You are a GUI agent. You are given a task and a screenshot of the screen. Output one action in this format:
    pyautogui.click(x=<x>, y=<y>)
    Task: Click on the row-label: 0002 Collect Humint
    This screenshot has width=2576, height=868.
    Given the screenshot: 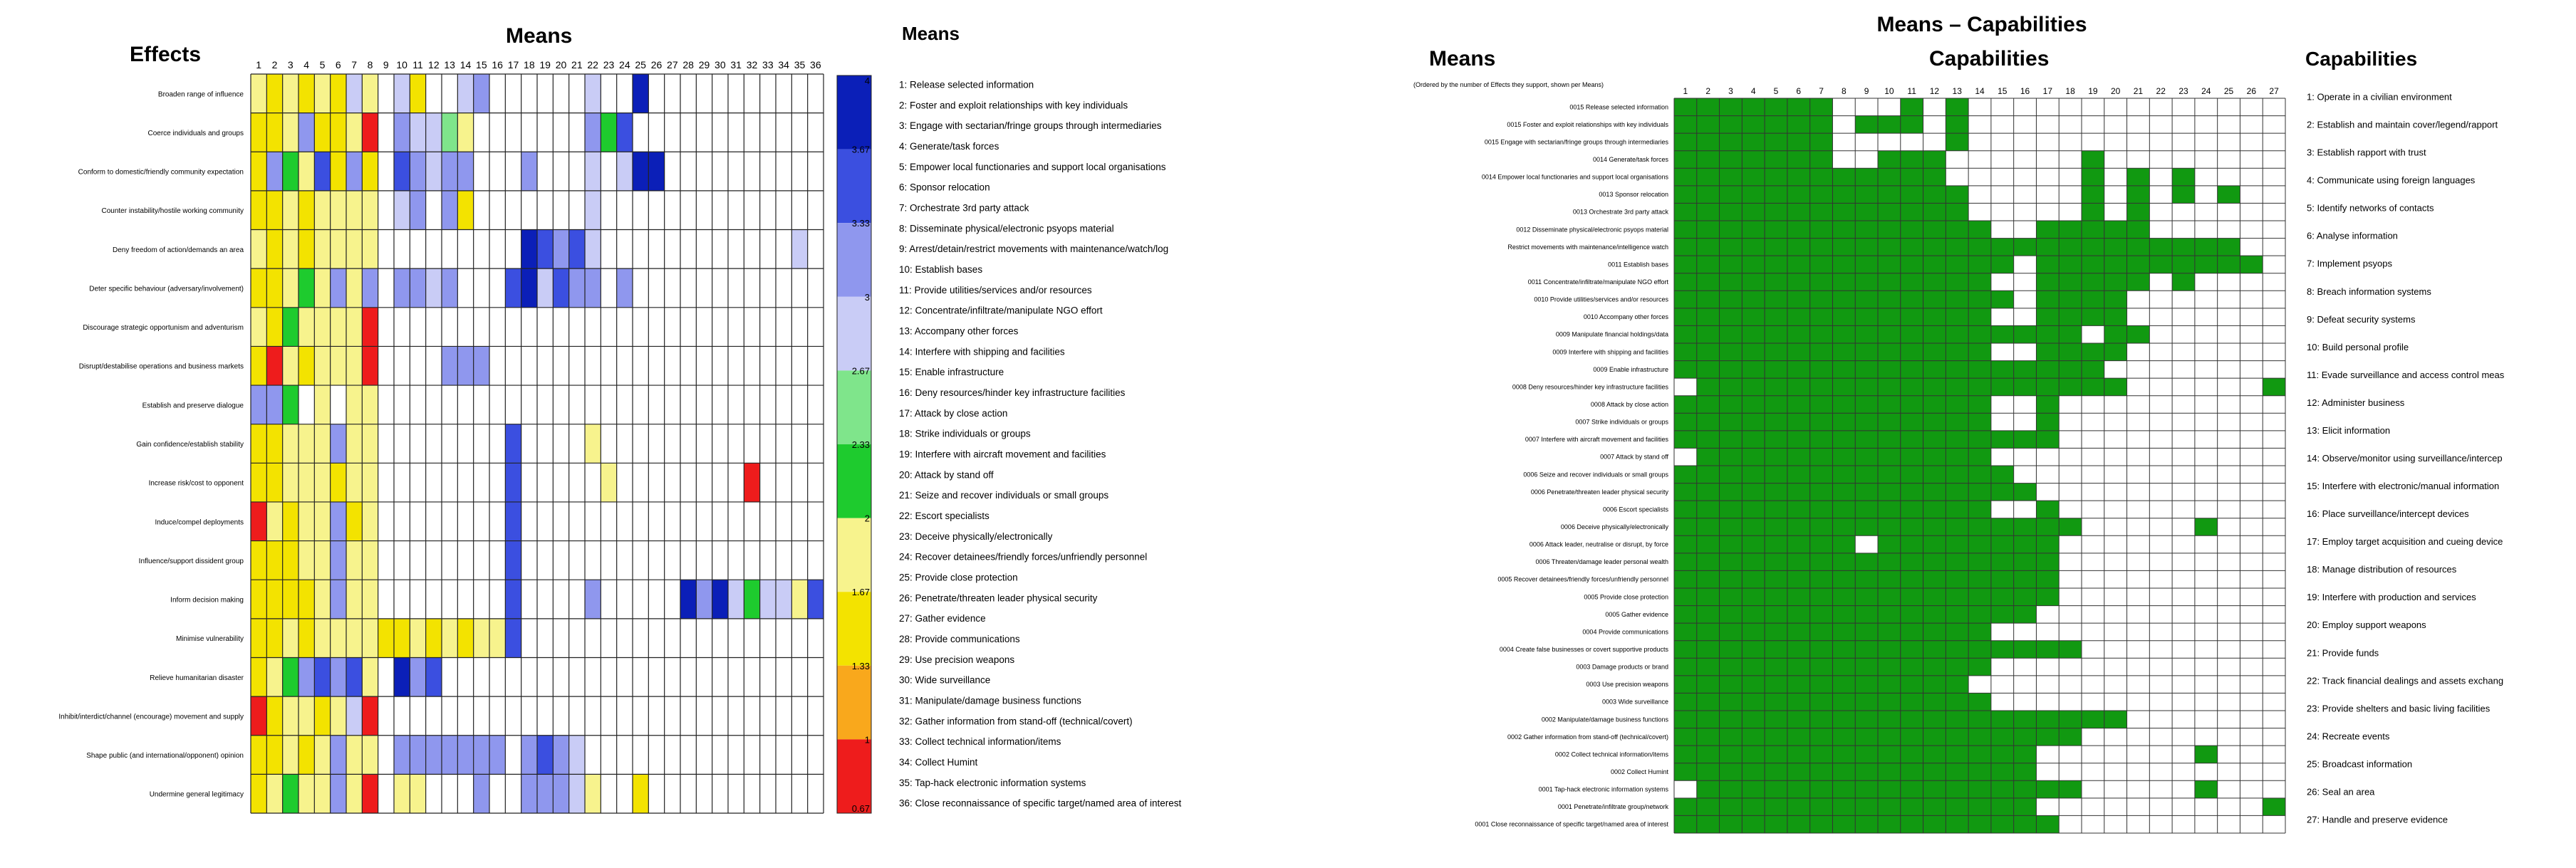 What is the action you would take?
    pyautogui.click(x=1640, y=771)
    